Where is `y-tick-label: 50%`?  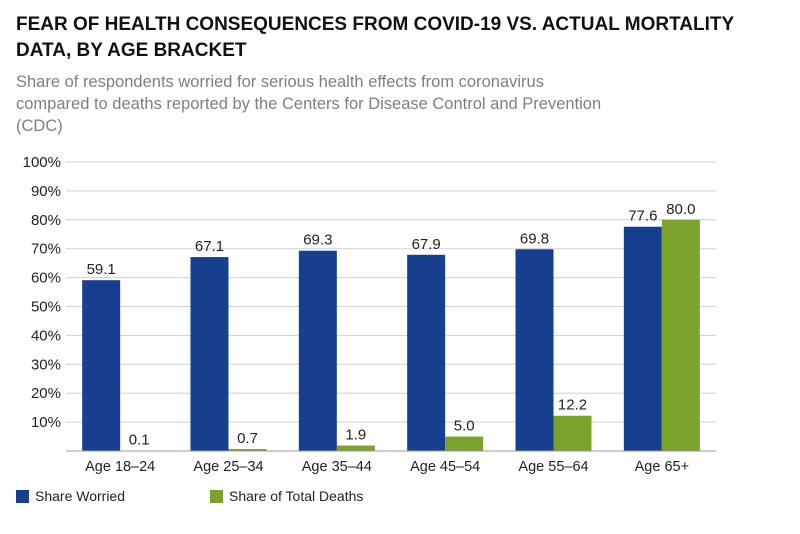 y-tick-label: 50% is located at coordinates (46, 307).